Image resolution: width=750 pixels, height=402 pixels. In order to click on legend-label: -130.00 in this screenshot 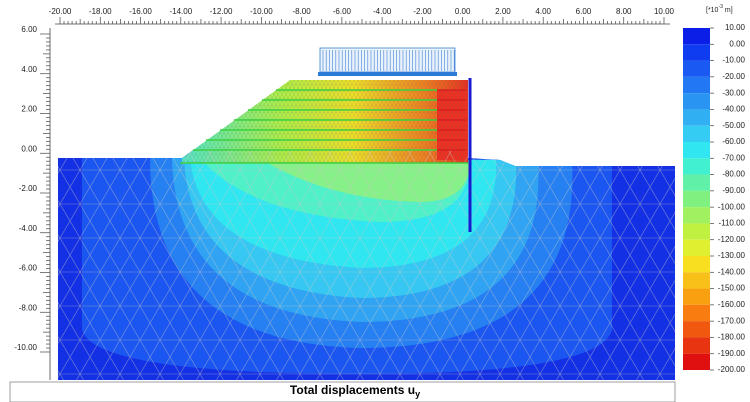, I will do `click(732, 255)`.